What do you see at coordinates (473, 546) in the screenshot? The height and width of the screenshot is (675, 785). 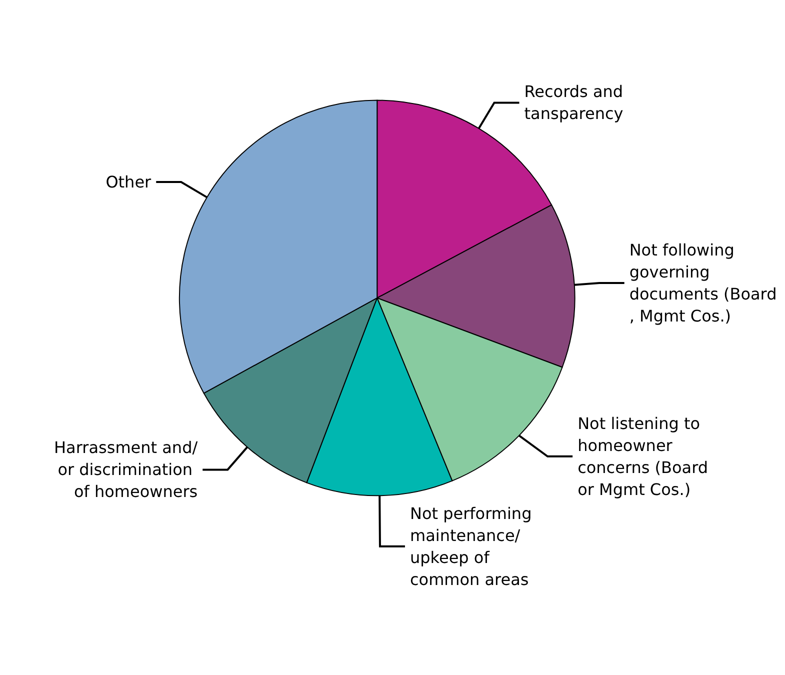 I see `slice-label: Not performing maintenance/ upkeep of common areas` at bounding box center [473, 546].